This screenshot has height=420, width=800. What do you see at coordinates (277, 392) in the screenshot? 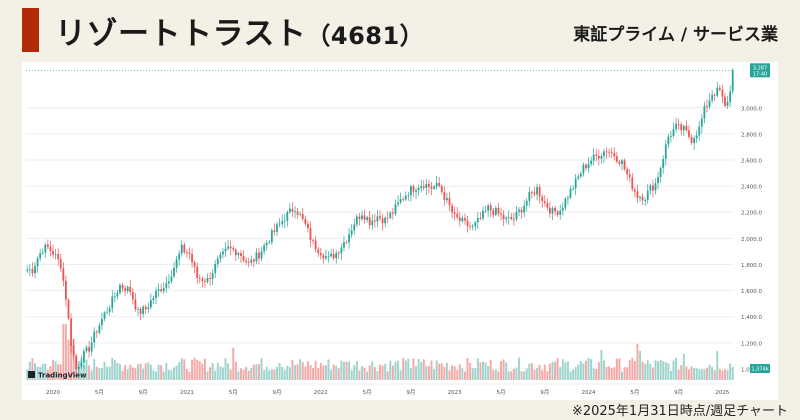
I see `x-tick-label: 9月` at bounding box center [277, 392].